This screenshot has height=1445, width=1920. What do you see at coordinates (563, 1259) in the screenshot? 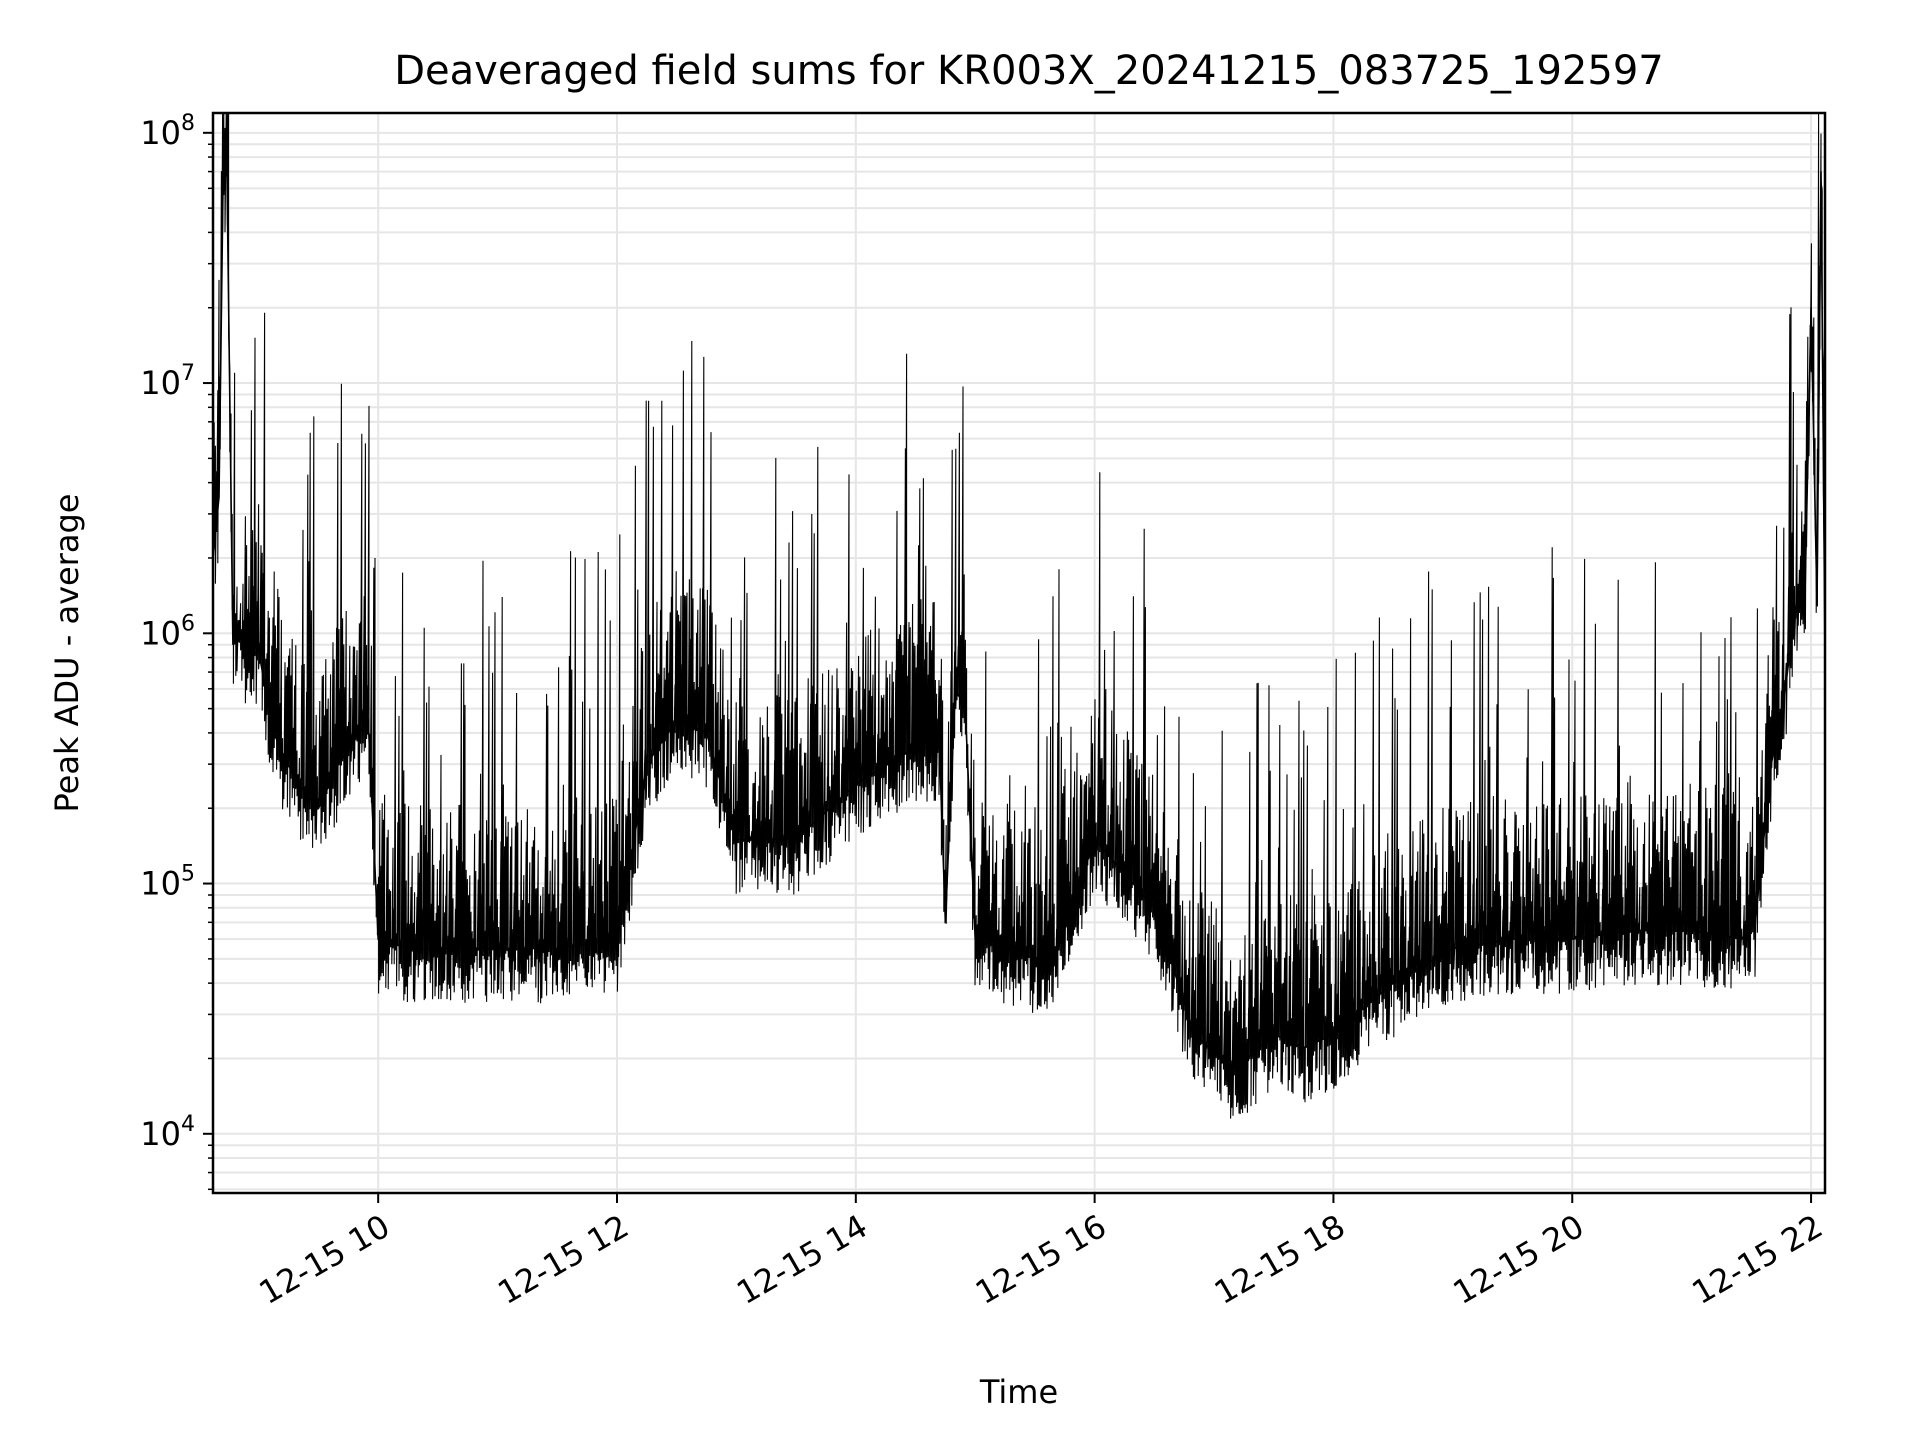
I see `x-tick-label: 12-15 12` at bounding box center [563, 1259].